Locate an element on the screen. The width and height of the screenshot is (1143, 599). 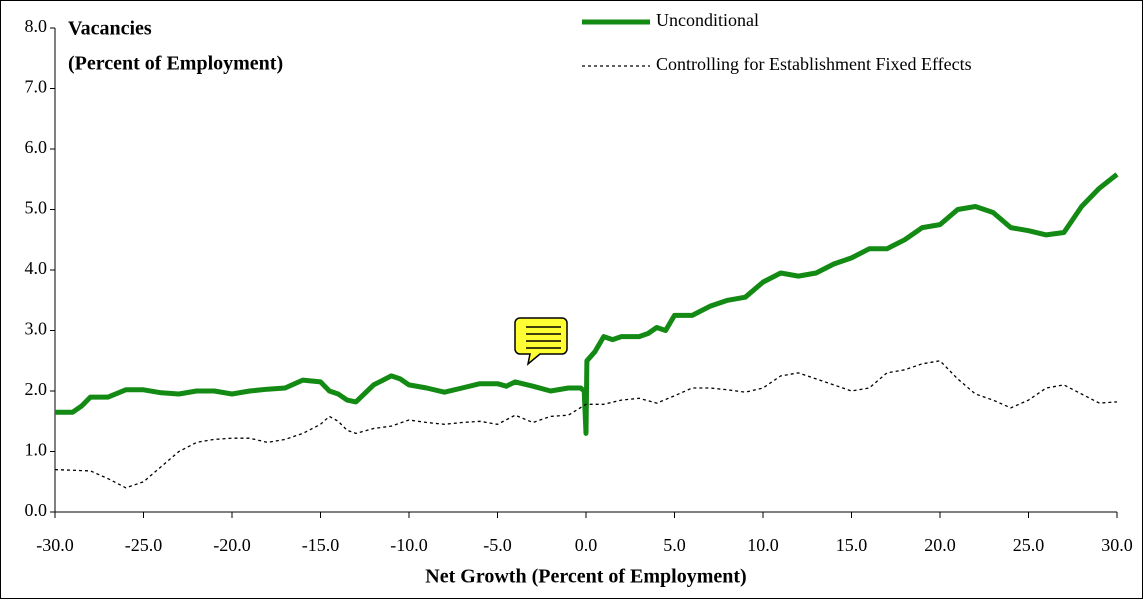
y-tick-label: 8.0 is located at coordinates (36, 26).